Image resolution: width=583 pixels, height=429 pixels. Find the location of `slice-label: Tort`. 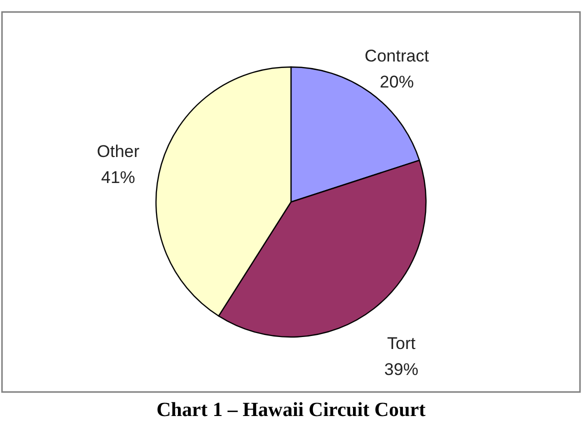

slice-label: Tort is located at coordinates (401, 344).